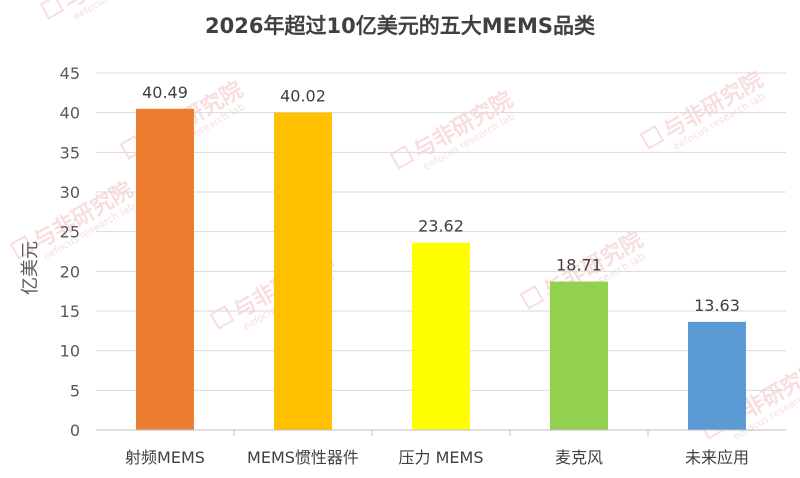  What do you see at coordinates (579, 265) in the screenshot?
I see `data-label: 18.71` at bounding box center [579, 265].